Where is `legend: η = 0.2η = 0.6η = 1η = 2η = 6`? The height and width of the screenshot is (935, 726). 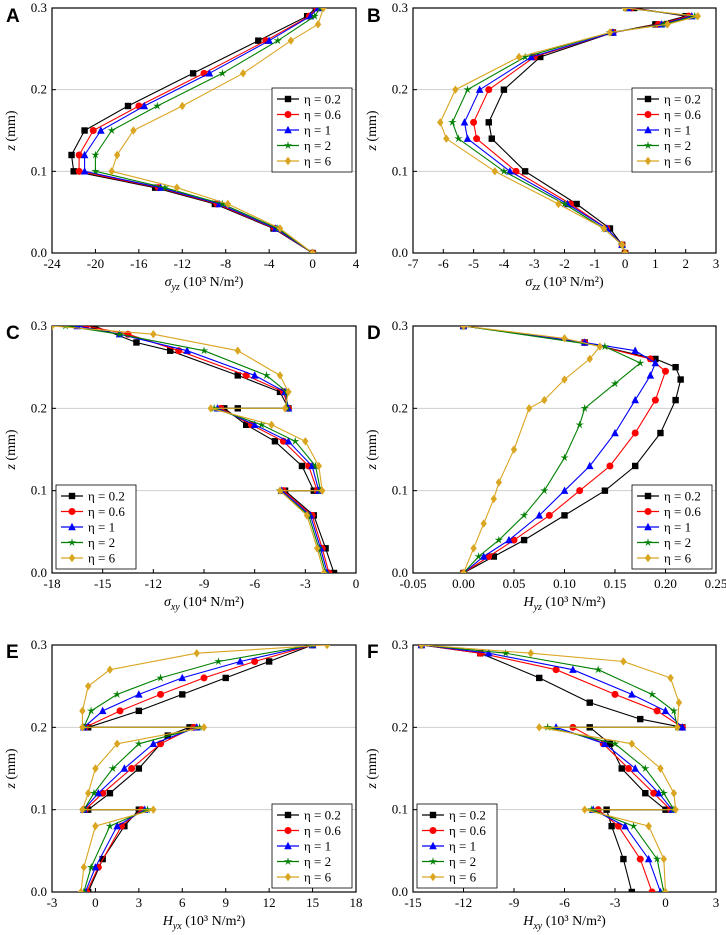 legend: η = 0.2η = 0.6η = 1η = 2η = 6 is located at coordinates (672, 527).